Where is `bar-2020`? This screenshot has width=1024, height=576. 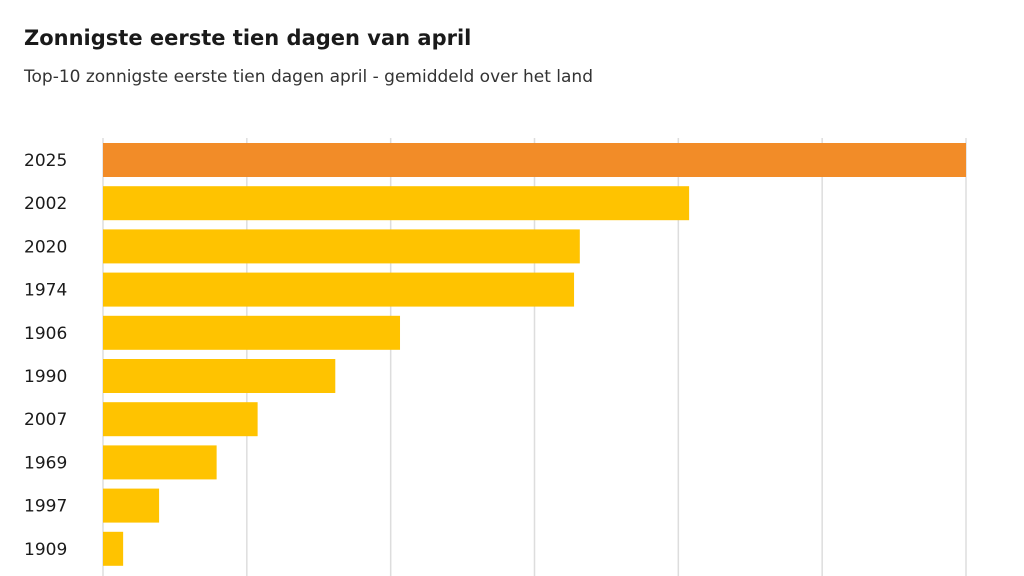
bar-2020 is located at coordinates (341, 246).